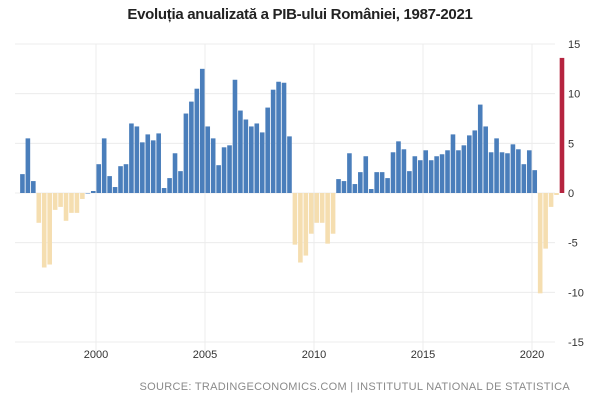  Describe the element at coordinates (137, 159) in the screenshot. I see `bar-2001Q4` at that location.